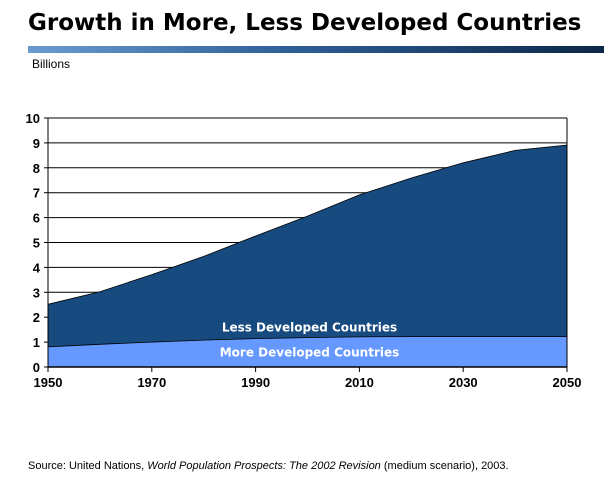  Describe the element at coordinates (36, 193) in the screenshot. I see `y-tick-label: 7` at that location.